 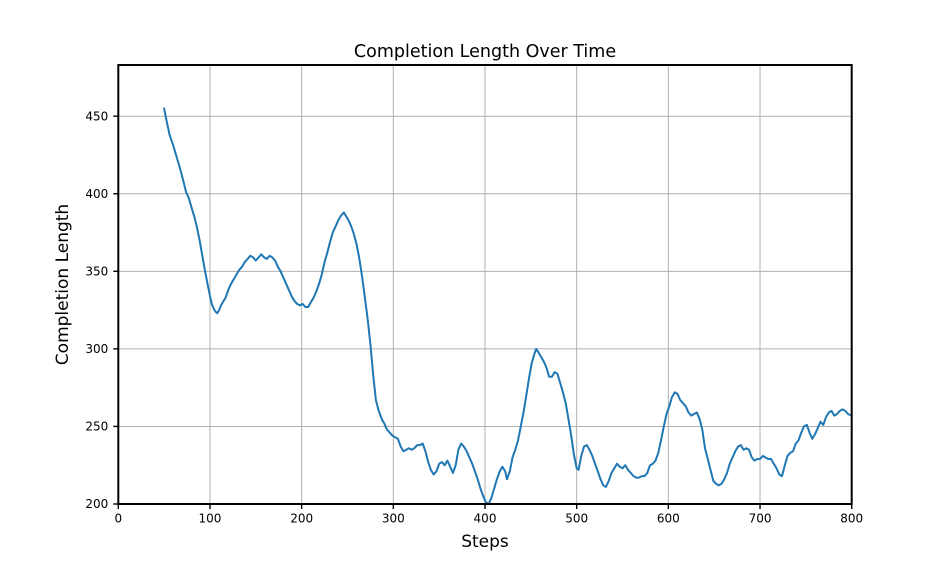 What do you see at coordinates (96, 427) in the screenshot?
I see `y-tick-label: 250` at bounding box center [96, 427].